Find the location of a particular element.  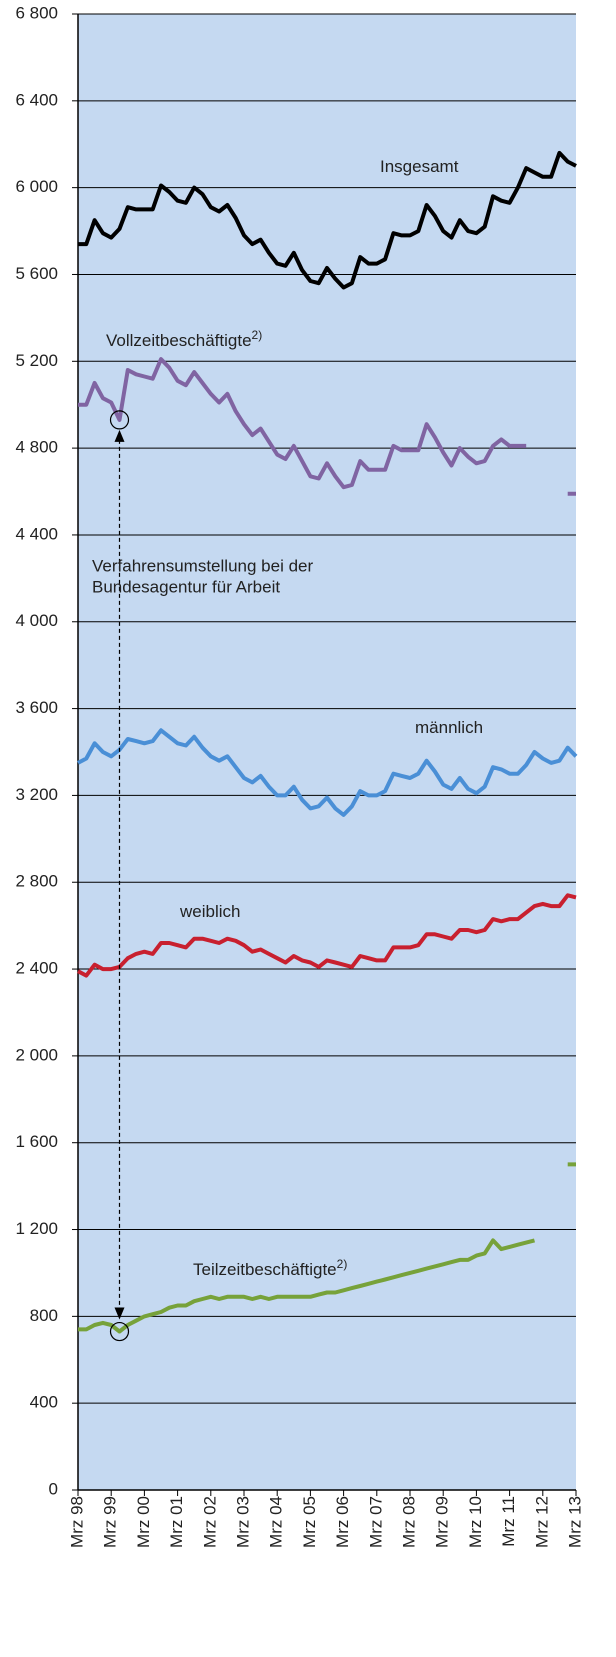

series-label: Insgesamt is located at coordinates (419, 166).